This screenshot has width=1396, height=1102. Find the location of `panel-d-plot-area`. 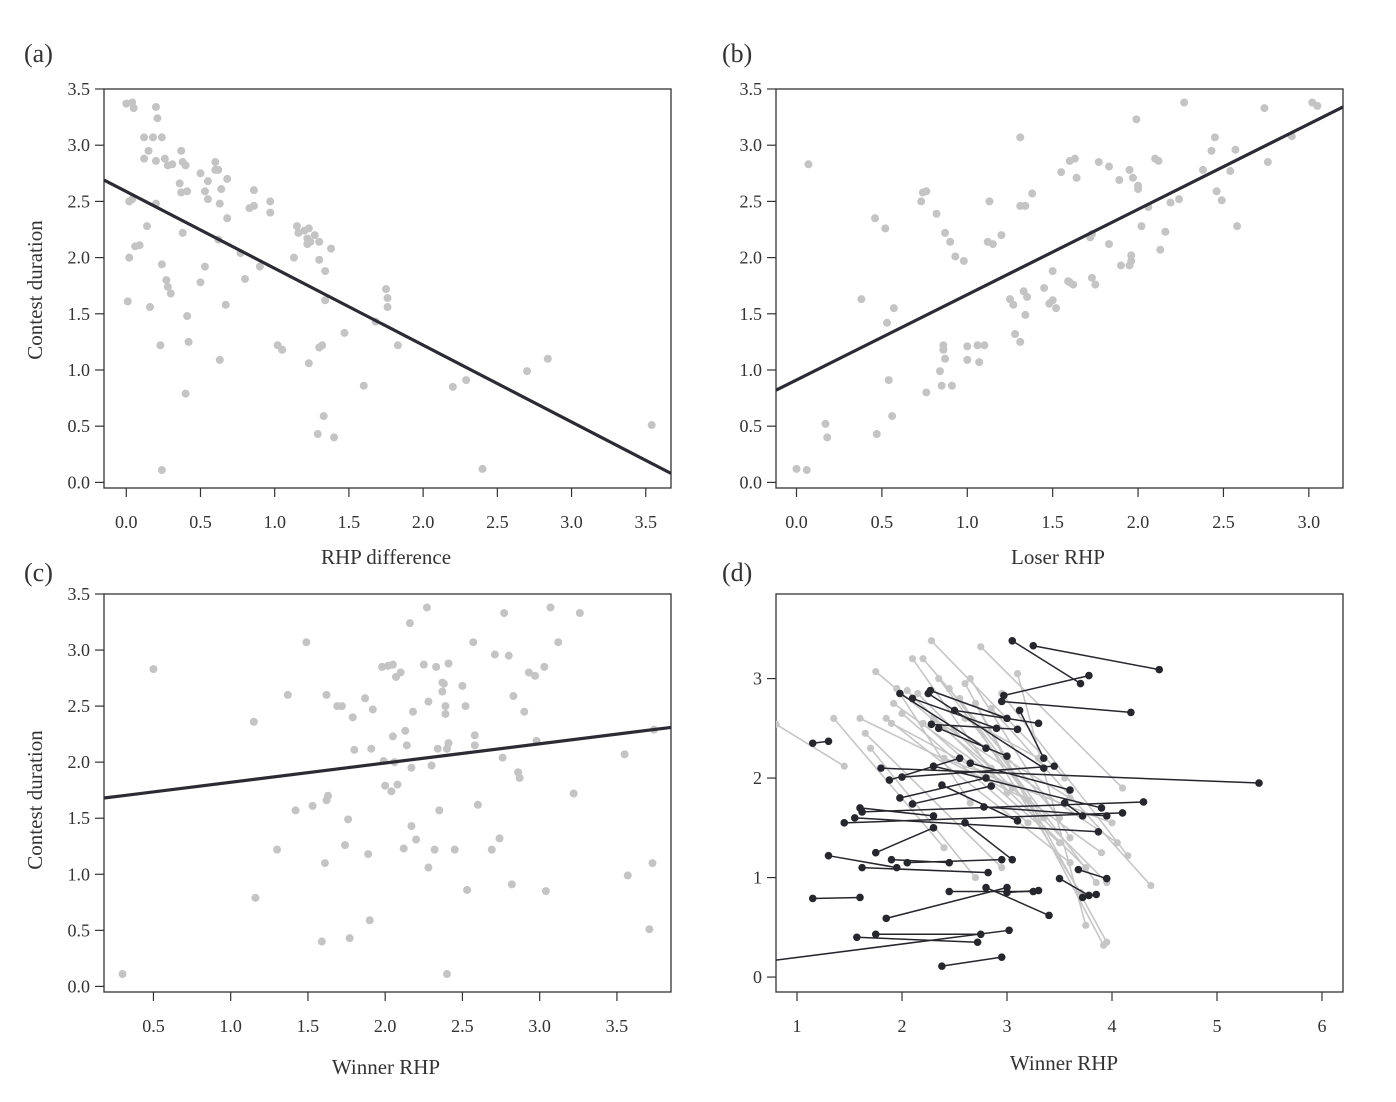

panel-d-plot-area is located at coordinates (1019, 803).